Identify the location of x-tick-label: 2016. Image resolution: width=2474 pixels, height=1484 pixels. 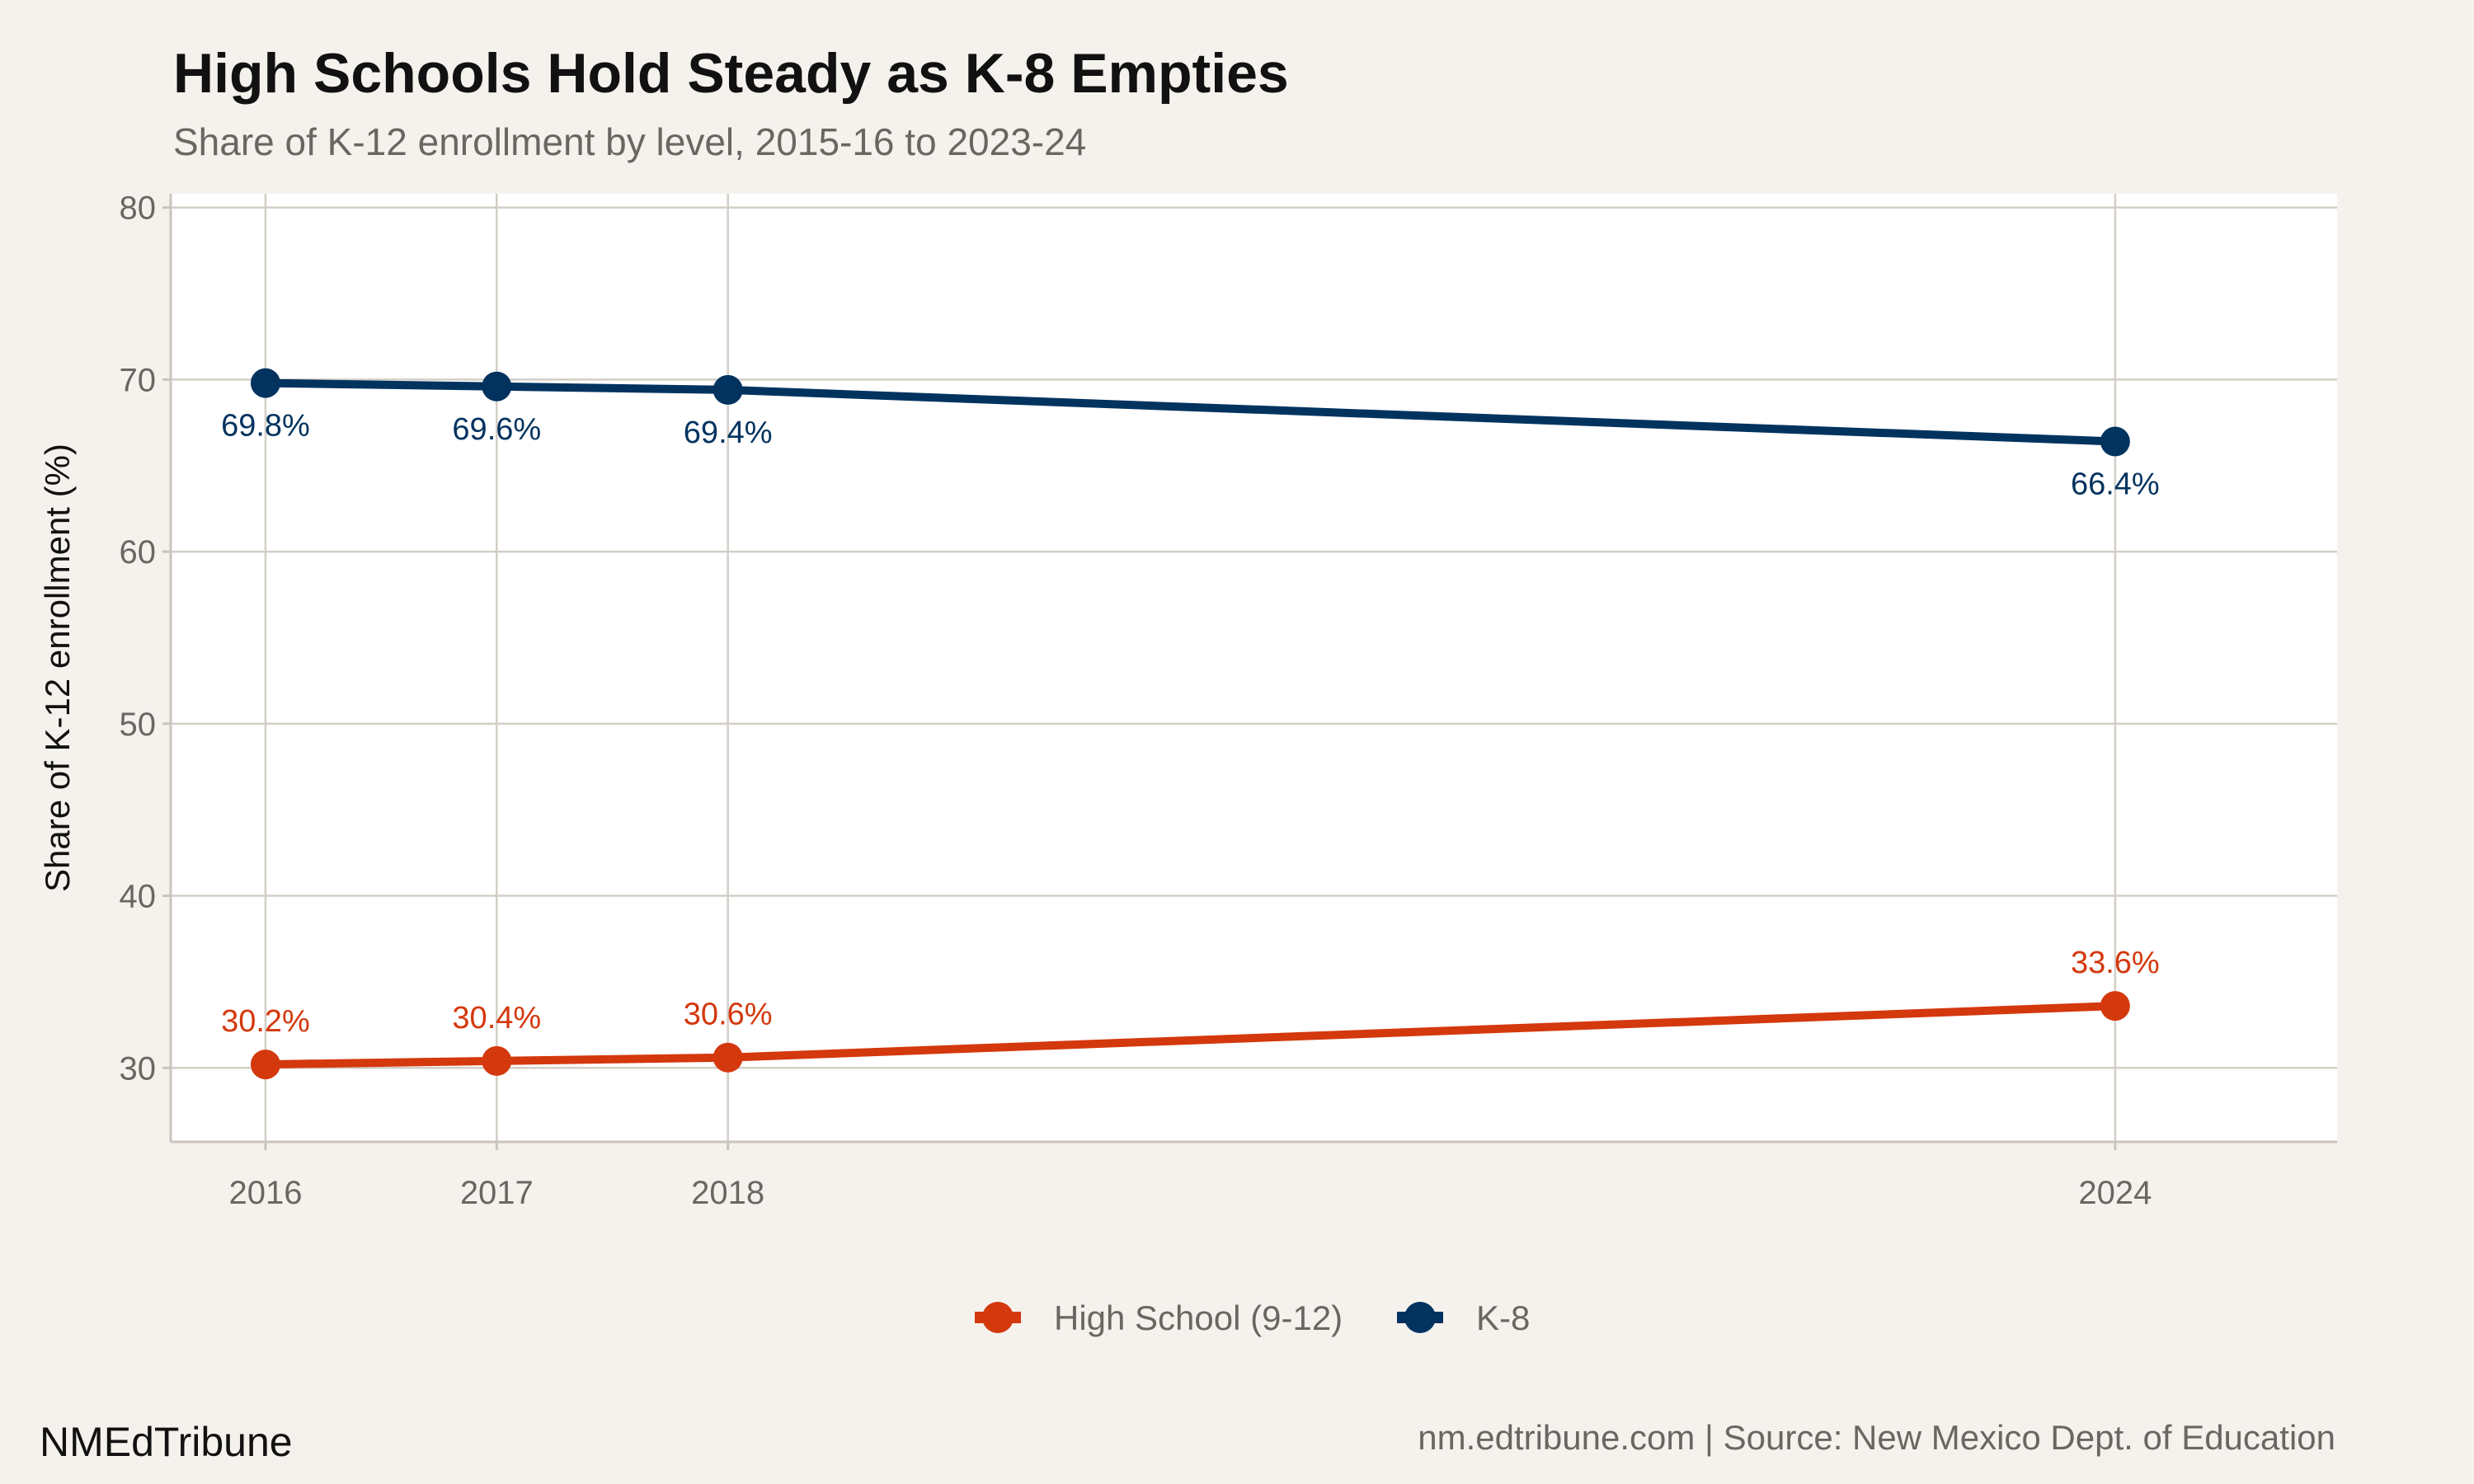
(265, 1193).